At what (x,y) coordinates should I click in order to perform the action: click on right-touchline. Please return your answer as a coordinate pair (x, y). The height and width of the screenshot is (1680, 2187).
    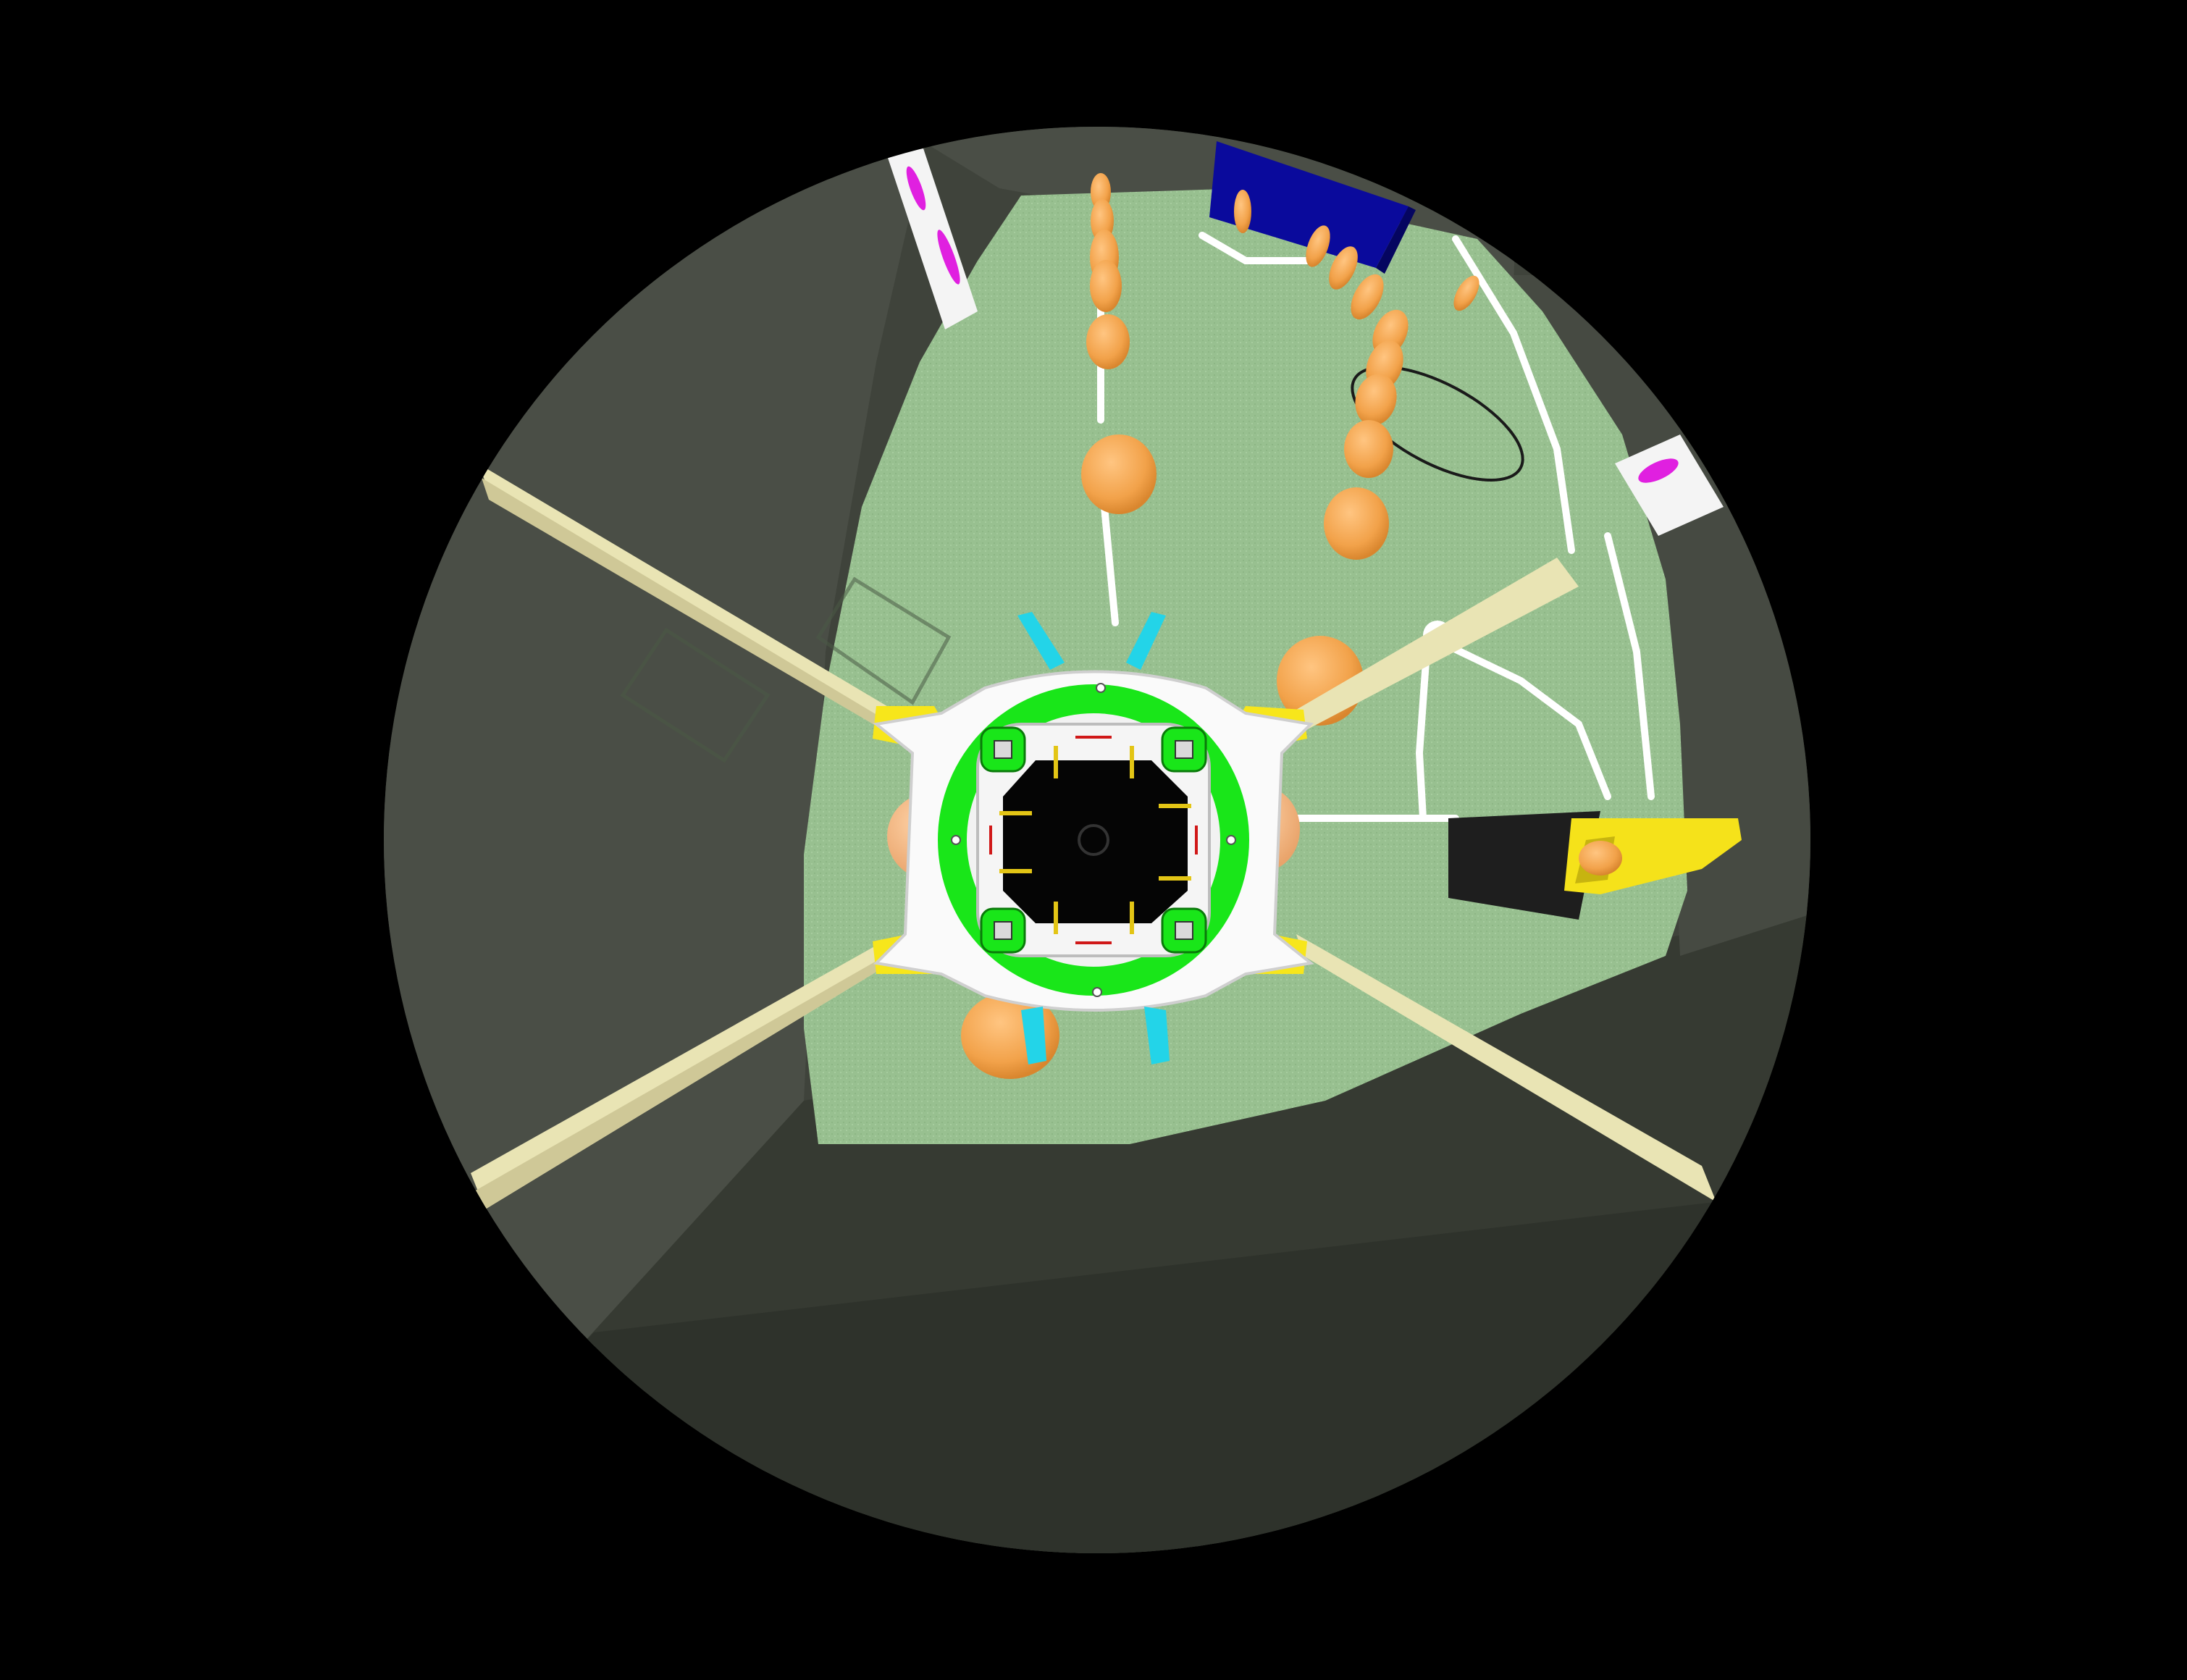
    Looking at the image, I should click on (1630, 666).